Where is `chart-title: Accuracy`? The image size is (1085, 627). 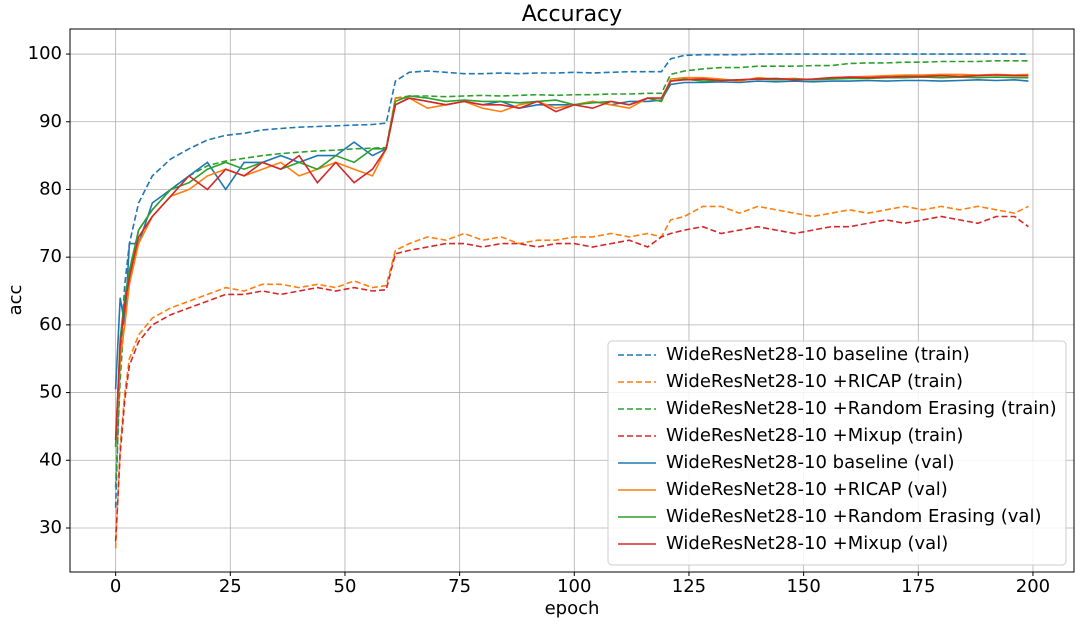 chart-title: Accuracy is located at coordinates (572, 14).